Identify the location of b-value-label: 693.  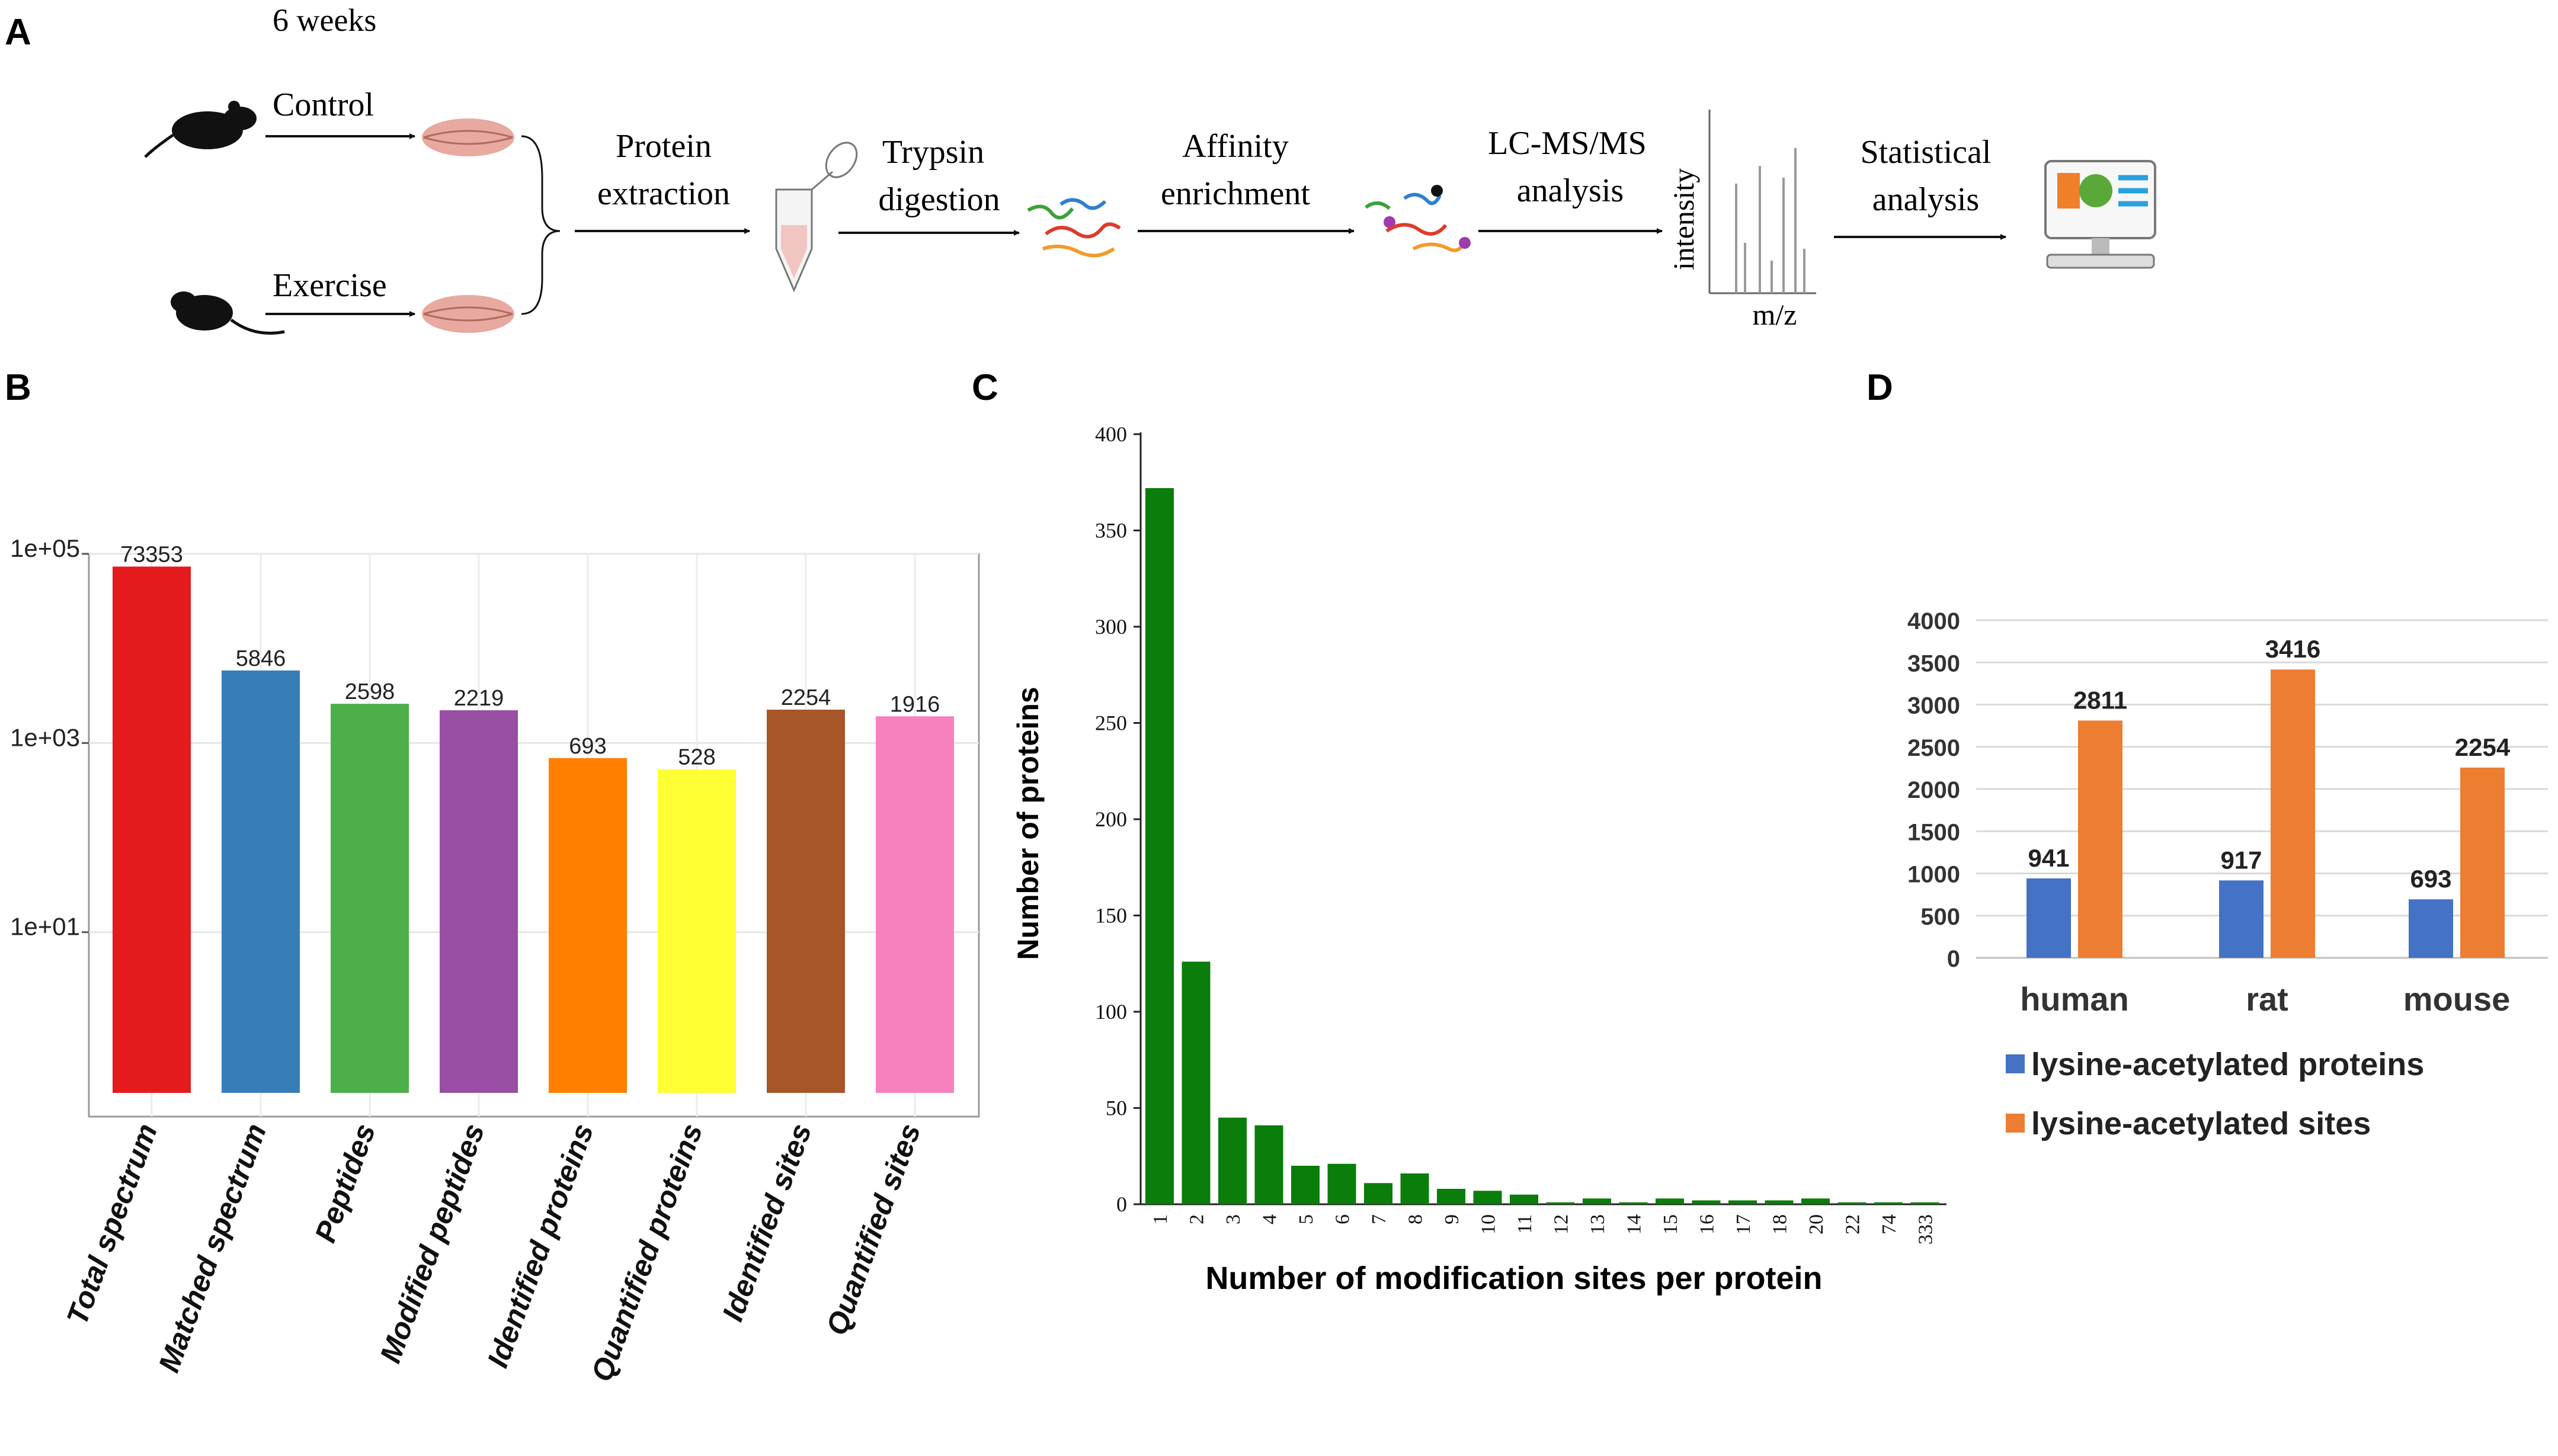
(587, 746).